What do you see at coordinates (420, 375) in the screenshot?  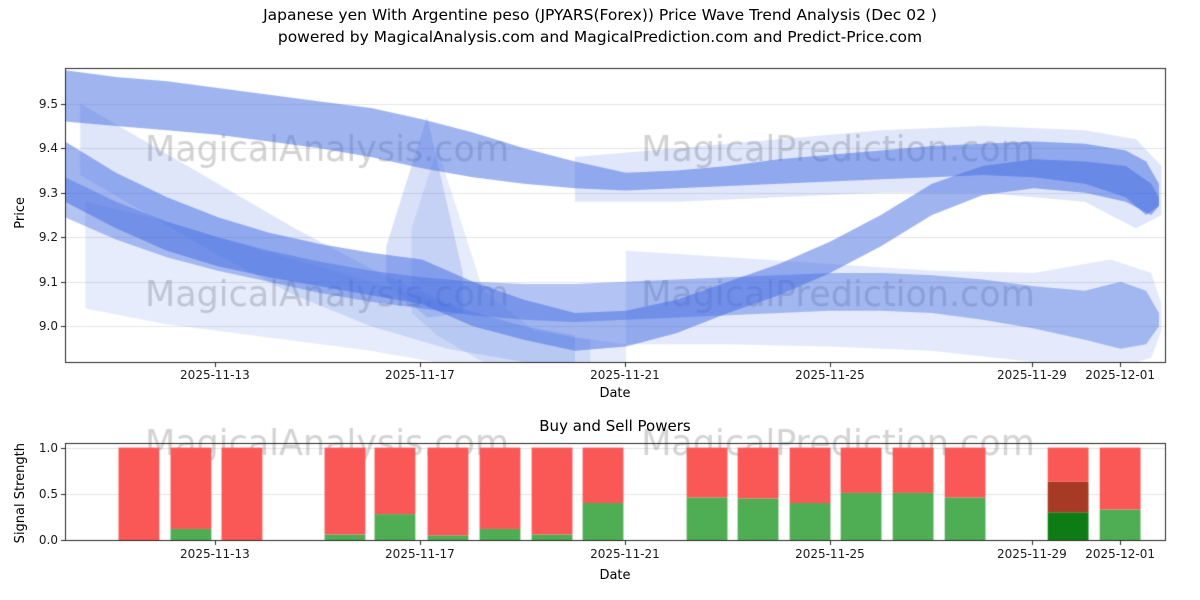 I see `price-x-tick-label: 2025-11-17` at bounding box center [420, 375].